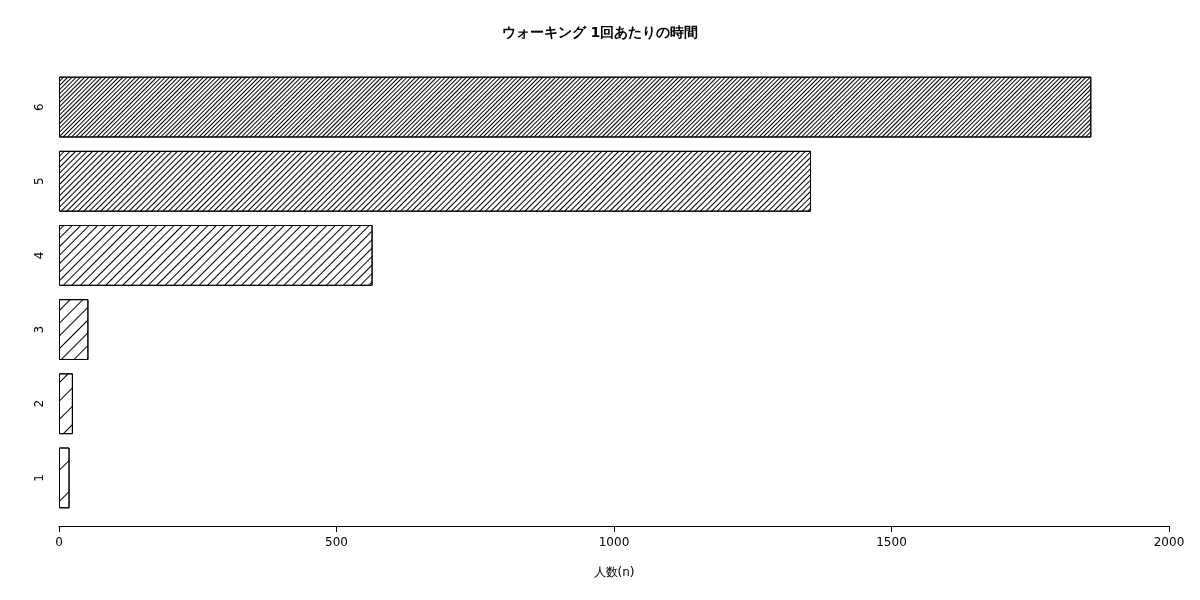  Describe the element at coordinates (59, 542) in the screenshot. I see `x-tick-label: 0` at that location.